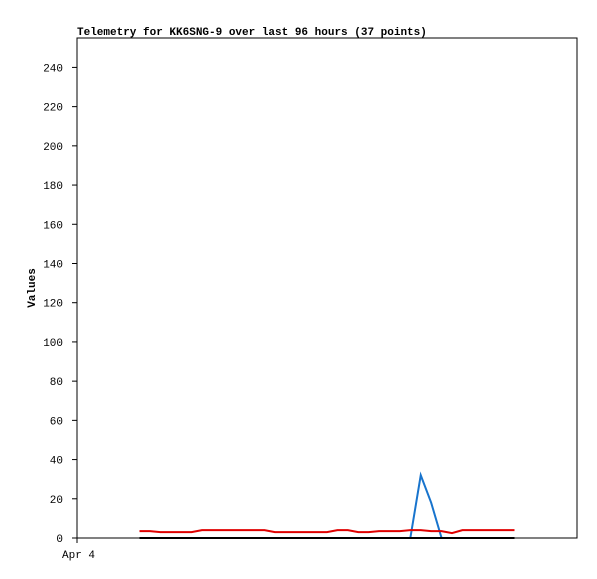 The width and height of the screenshot is (597, 579). Describe the element at coordinates (53, 109) in the screenshot. I see `y-tick-label: 220` at that location.